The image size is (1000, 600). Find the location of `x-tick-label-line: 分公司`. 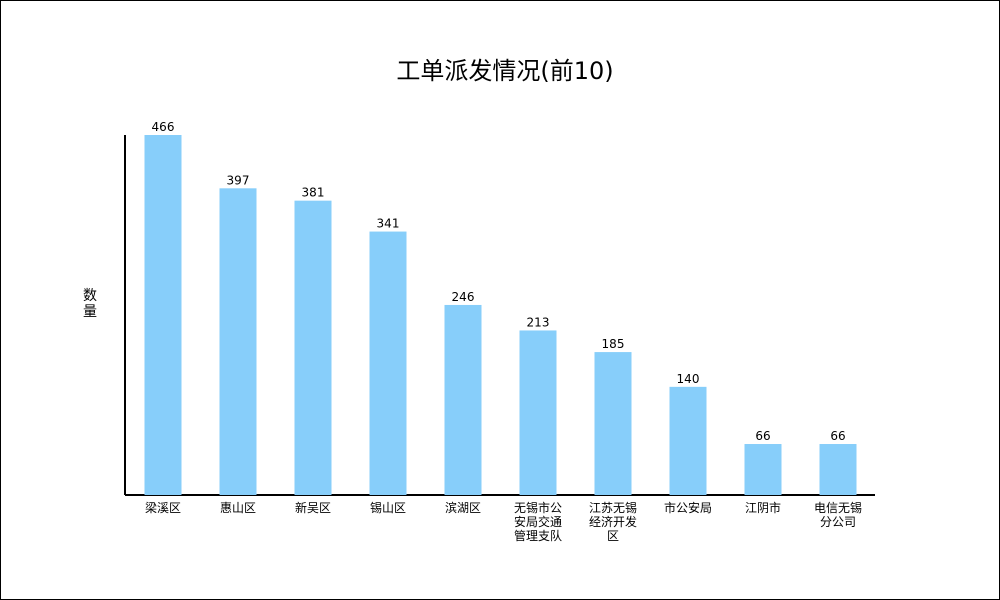

x-tick-label-line: 分公司 is located at coordinates (838, 522).